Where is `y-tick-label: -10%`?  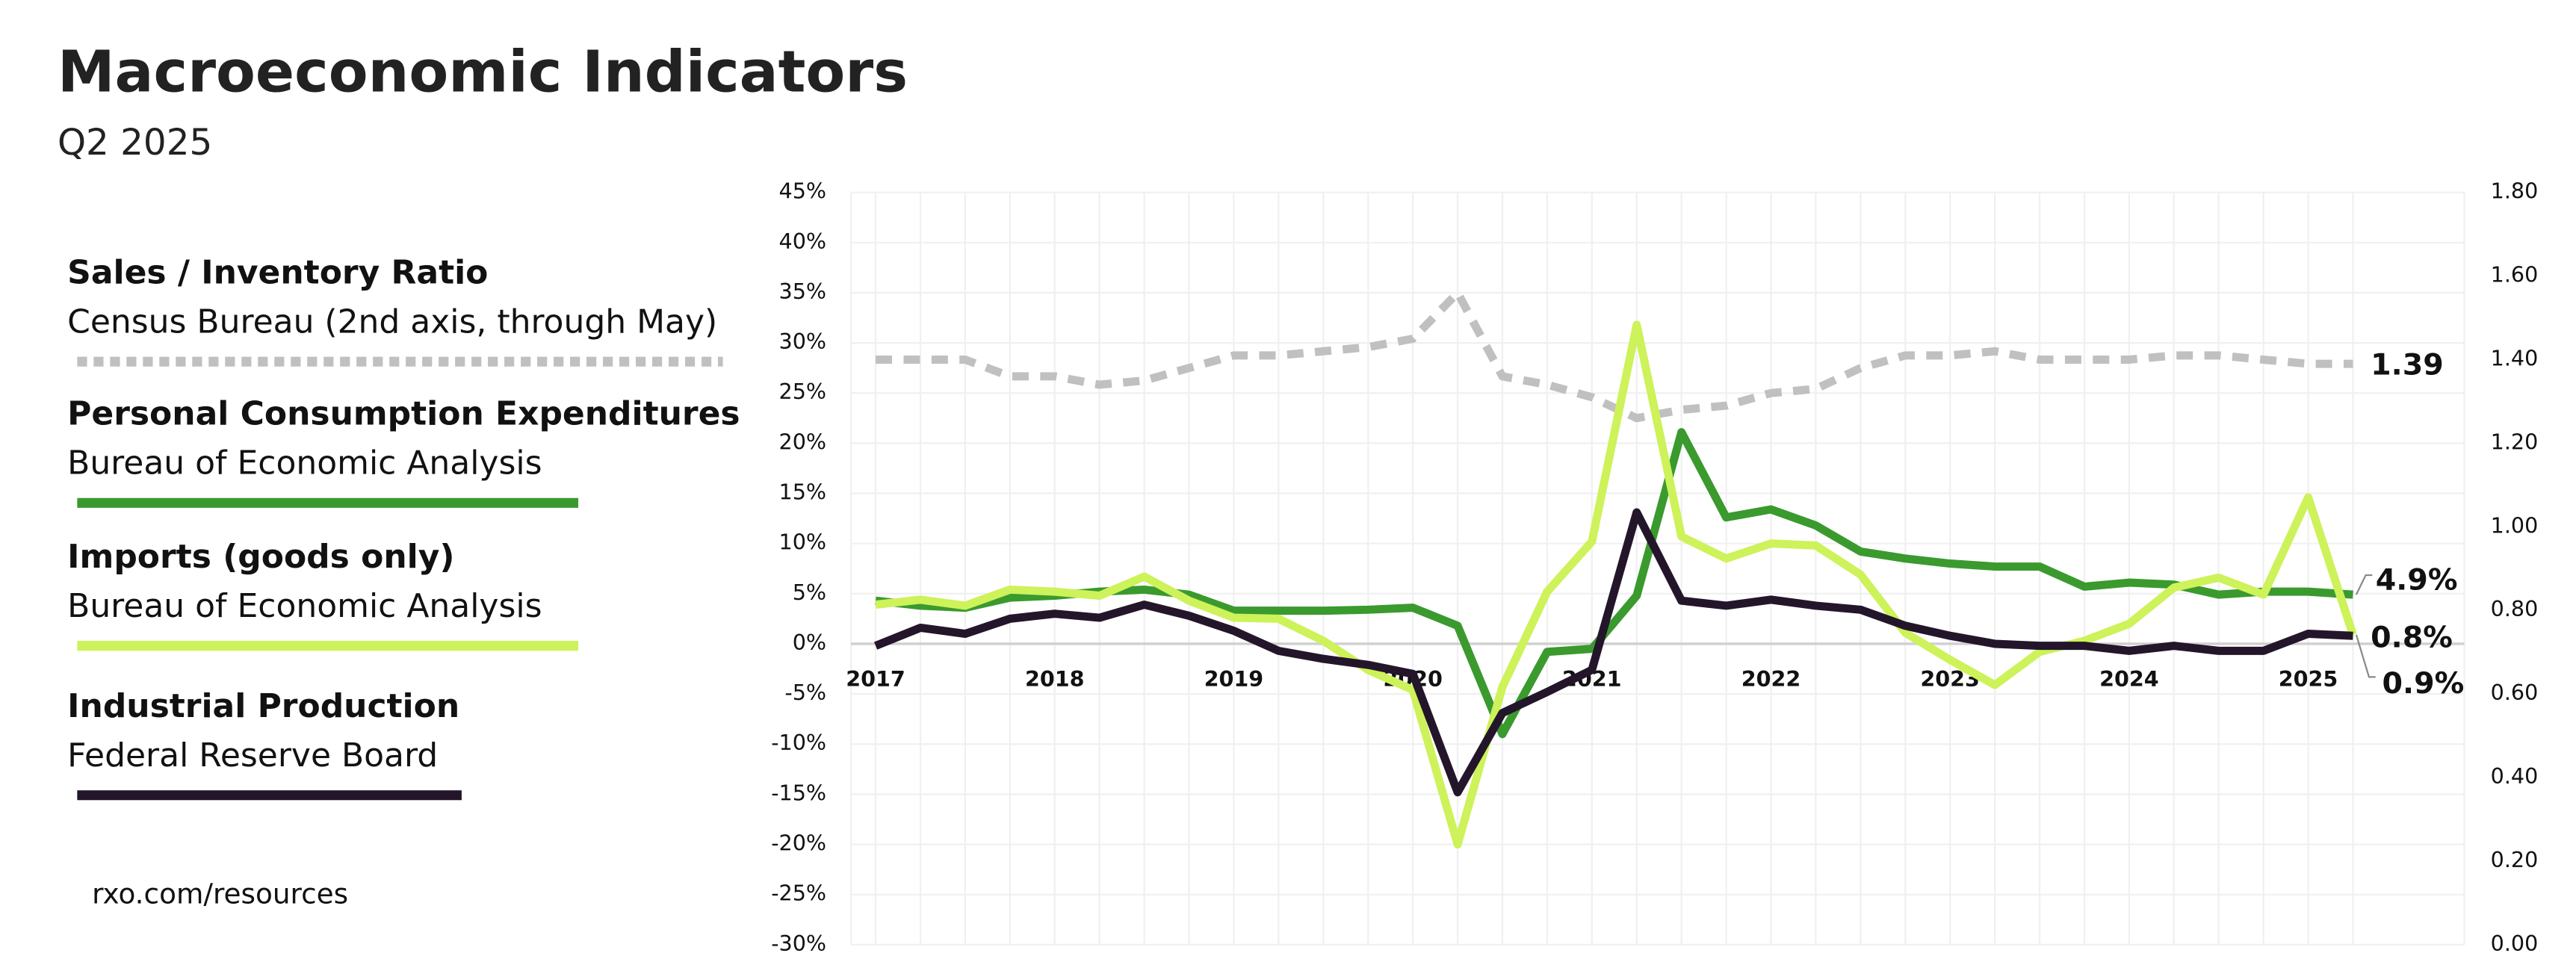
y-tick-label: -10% is located at coordinates (798, 742).